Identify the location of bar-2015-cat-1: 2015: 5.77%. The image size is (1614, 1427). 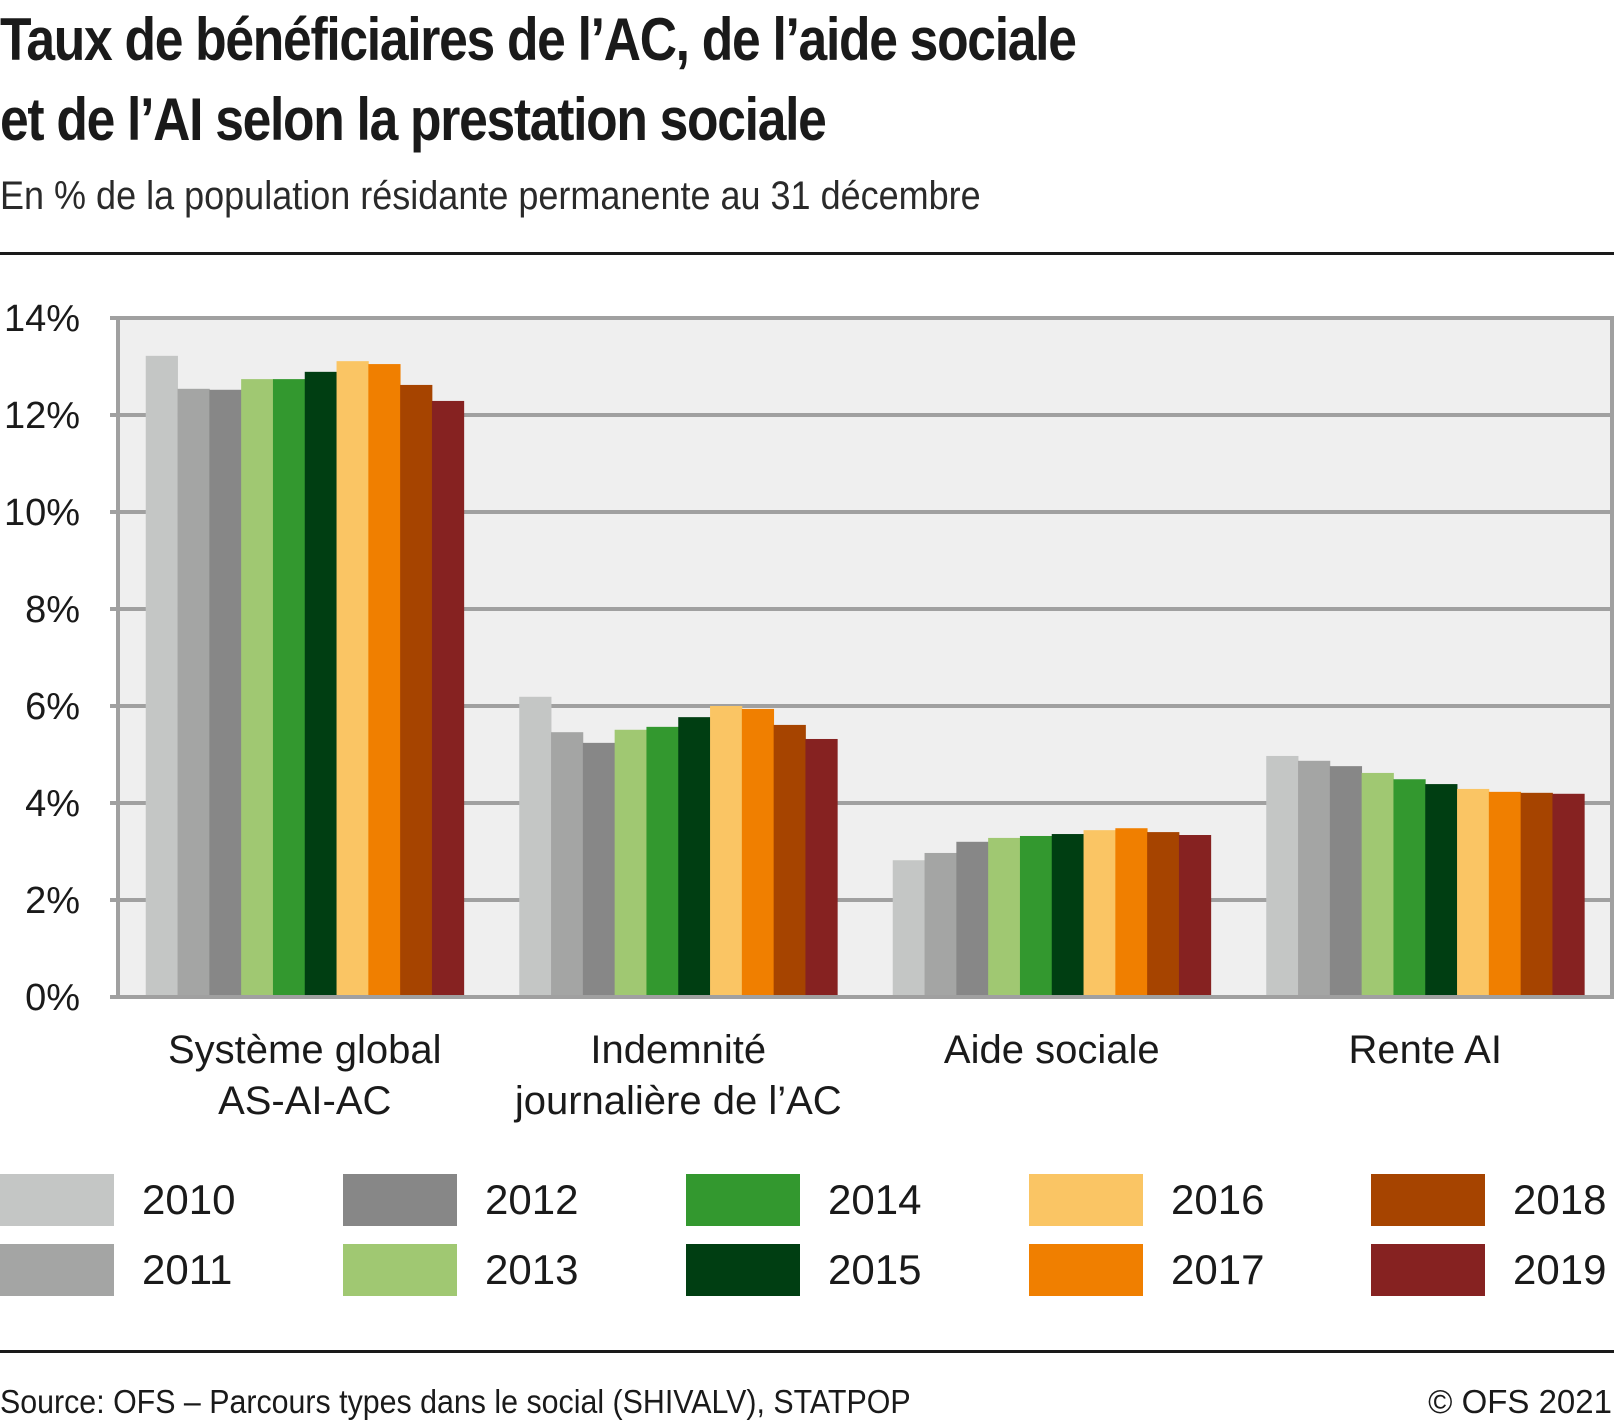
(694, 857).